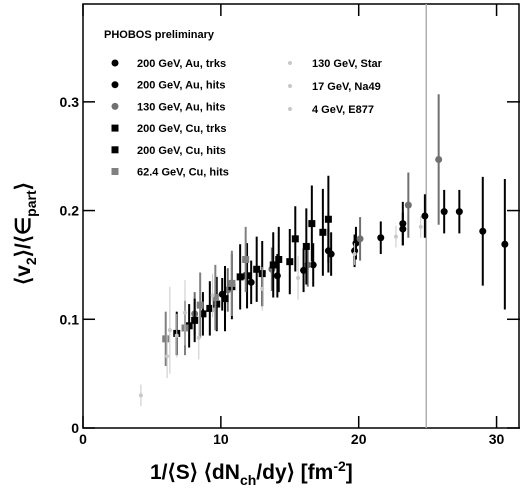  Describe the element at coordinates (23, 237) in the screenshot. I see `y-label-part: ⟩/⟨∈` at that location.